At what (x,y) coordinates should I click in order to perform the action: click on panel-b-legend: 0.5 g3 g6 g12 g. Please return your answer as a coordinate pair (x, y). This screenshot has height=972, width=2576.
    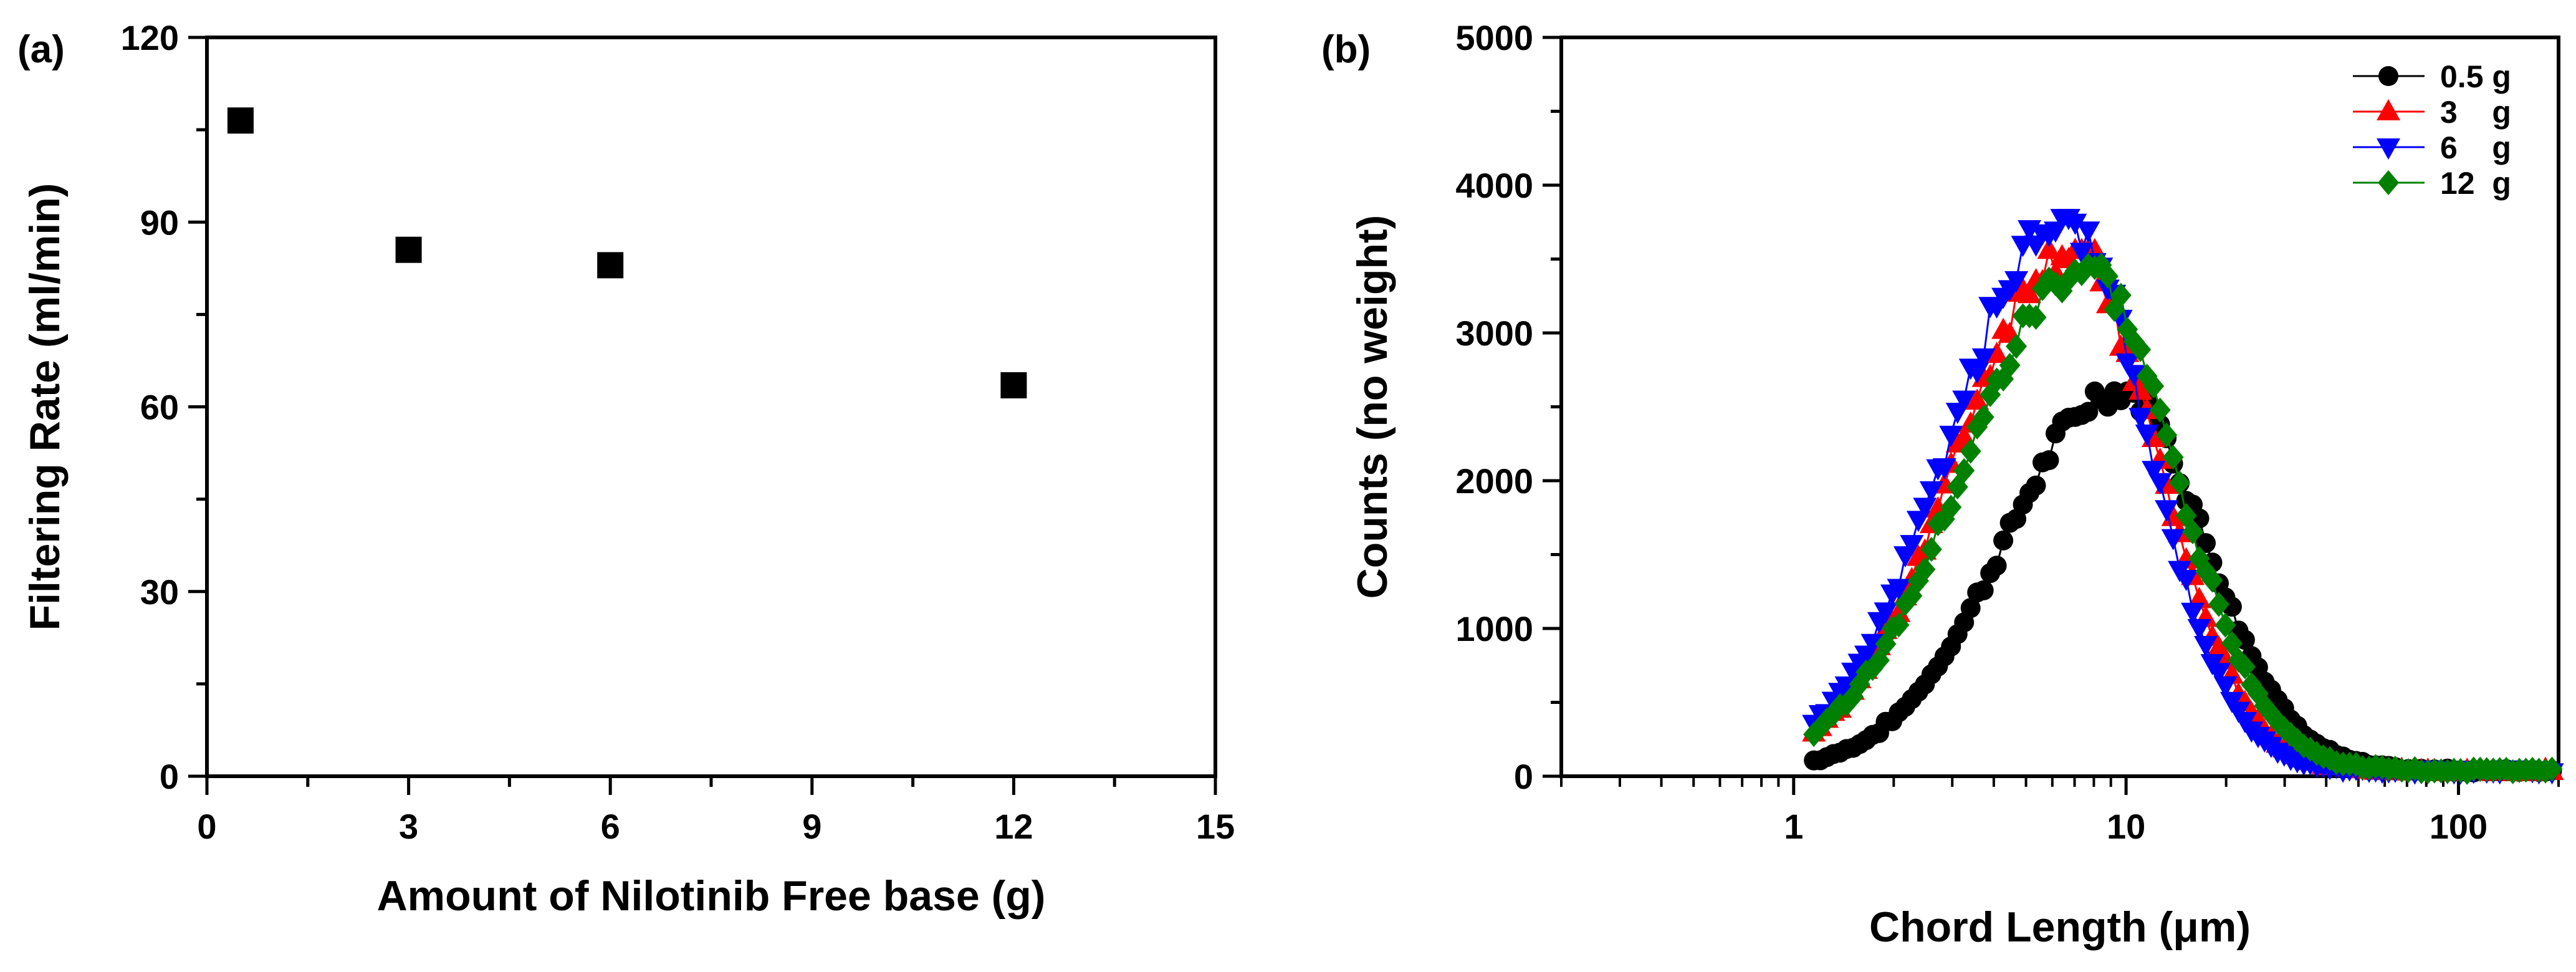
    Looking at the image, I should click on (2432, 130).